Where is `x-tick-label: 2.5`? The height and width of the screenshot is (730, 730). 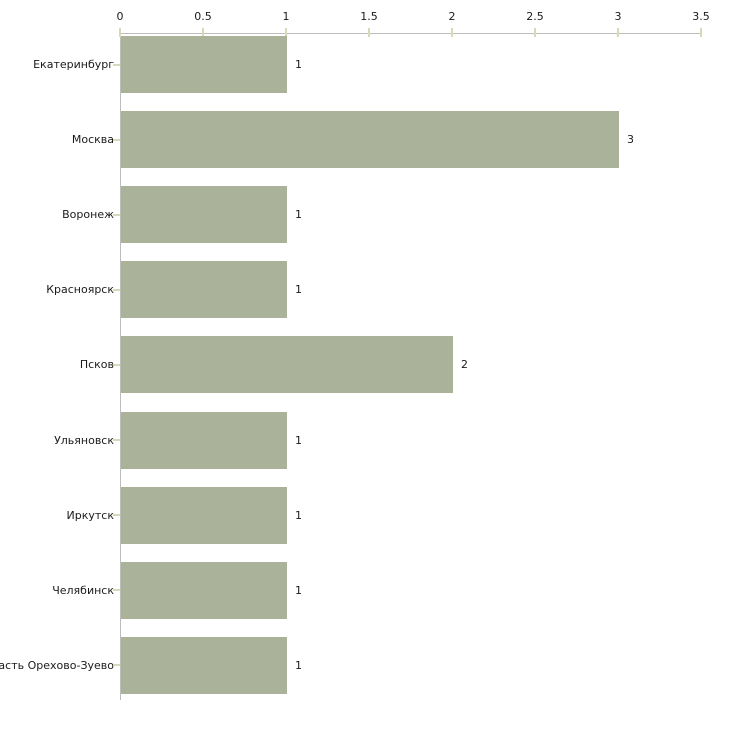
x-tick-label: 2.5 is located at coordinates (535, 16).